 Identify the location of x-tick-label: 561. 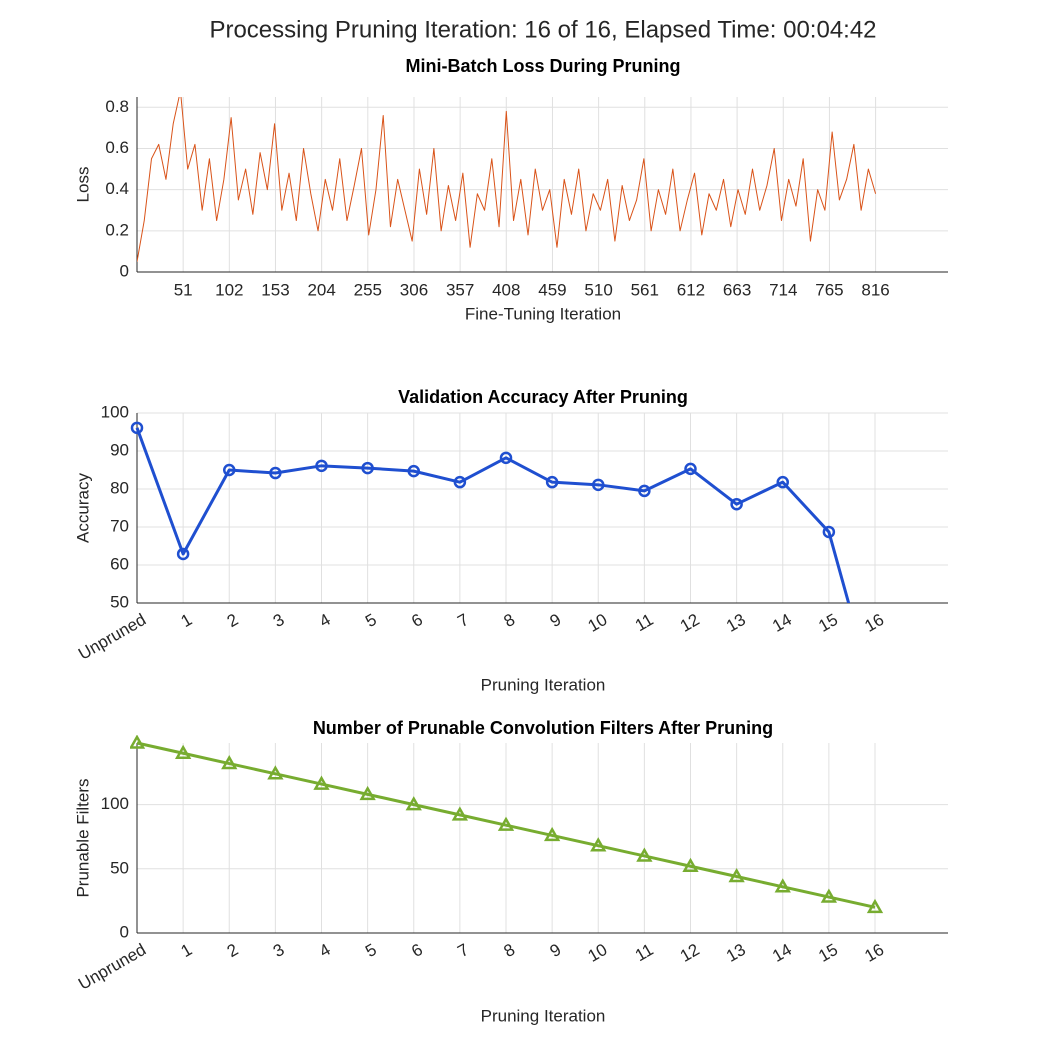
(645, 289).